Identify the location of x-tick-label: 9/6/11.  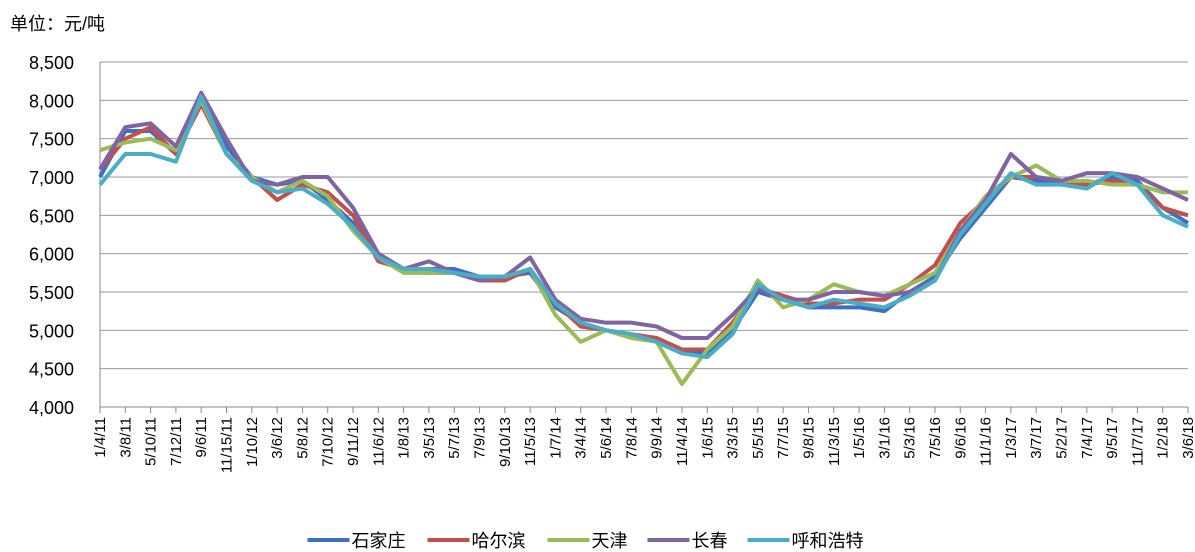
(201, 437).